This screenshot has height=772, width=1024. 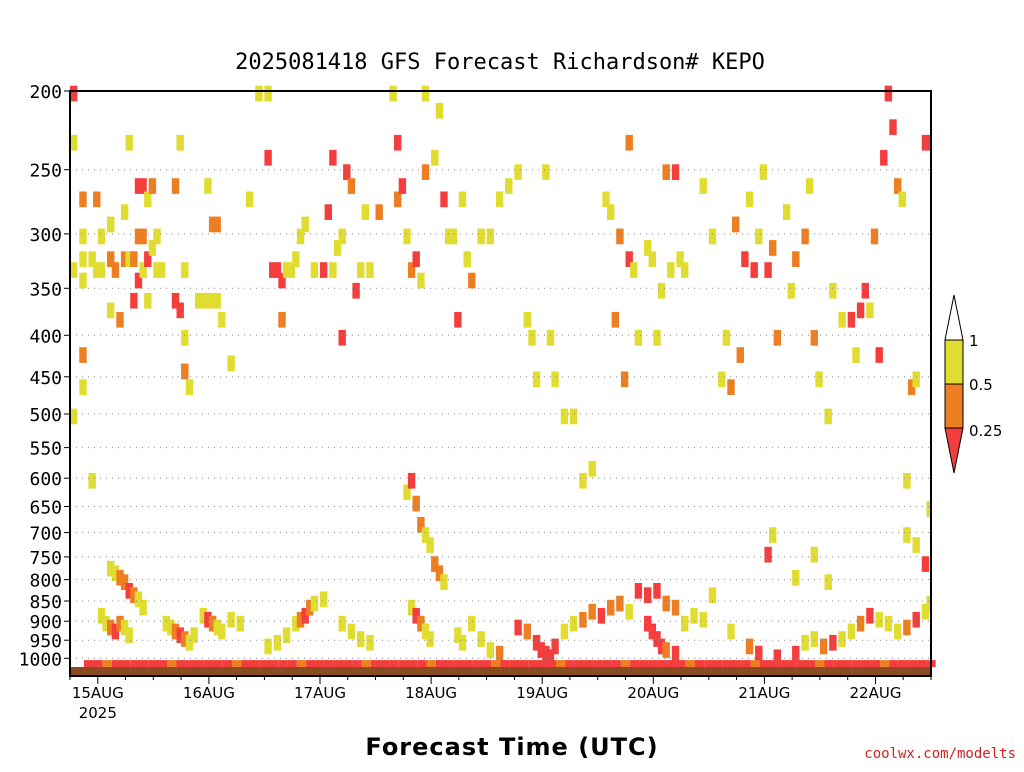 I want to click on y-tick-label: 300, so click(x=45, y=235).